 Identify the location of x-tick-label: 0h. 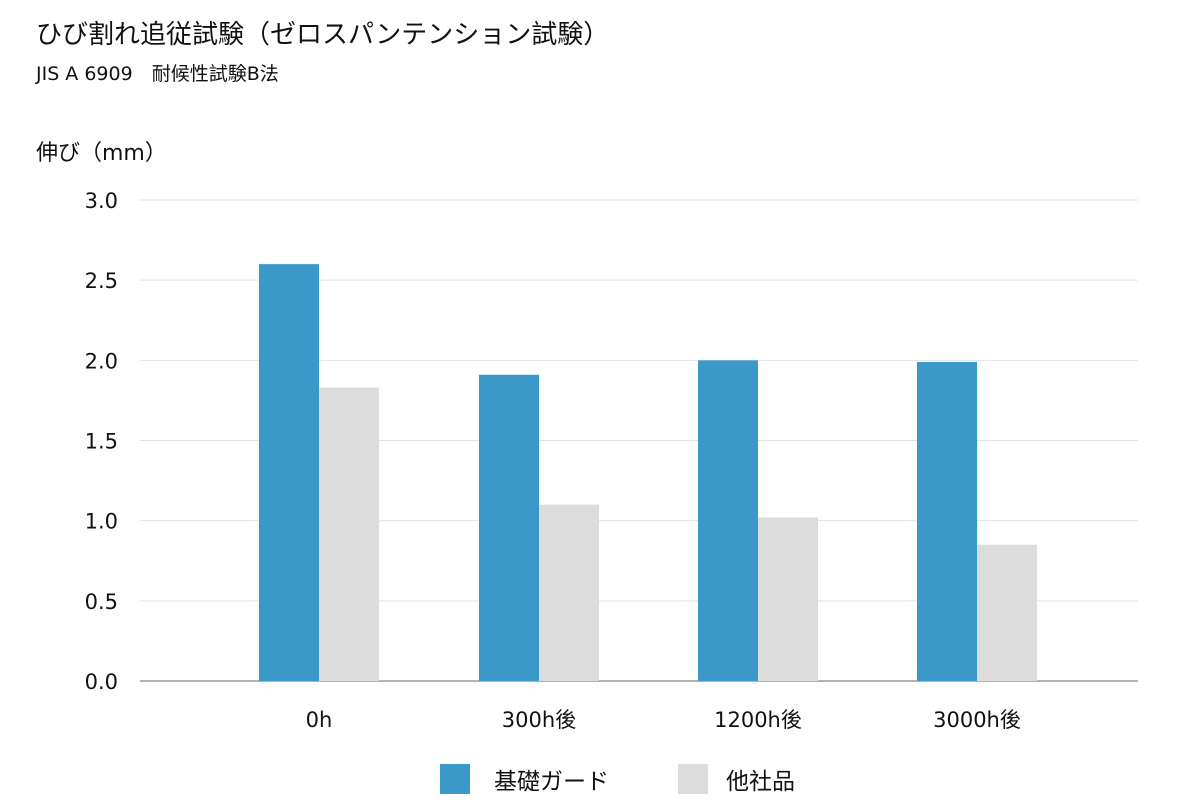
(319, 720).